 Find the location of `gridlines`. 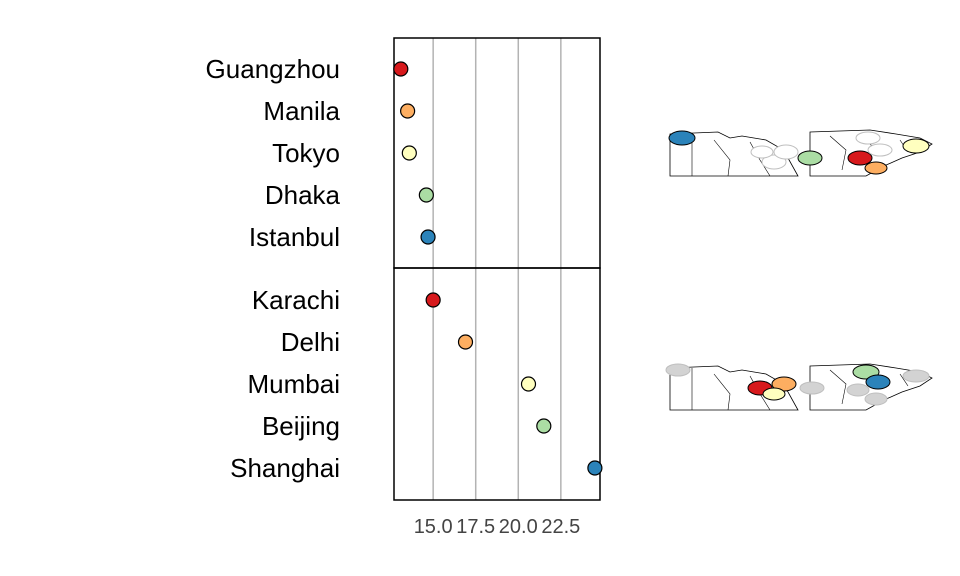

gridlines is located at coordinates (497, 269).